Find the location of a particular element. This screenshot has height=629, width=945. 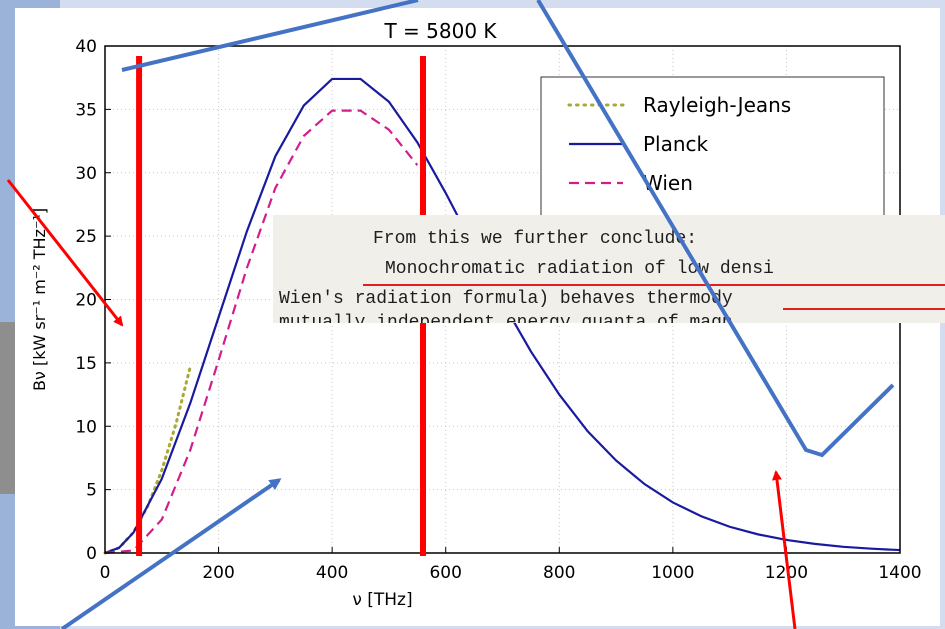

y-axis-label: Bν [kW sr⁻¹ m⁻² THz⁻¹] is located at coordinates (39, 299).